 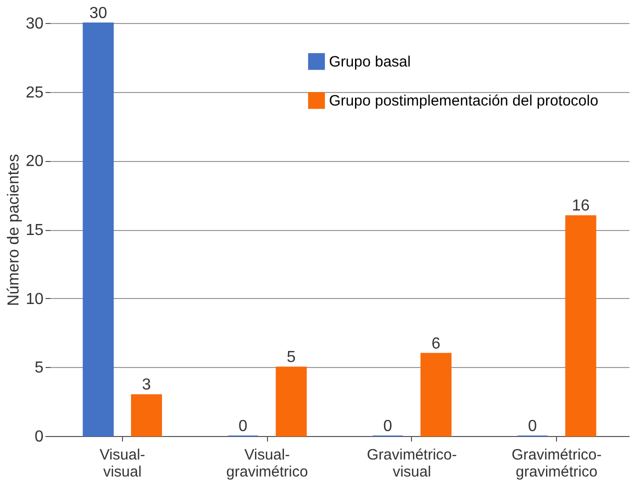 I want to click on y-tick-label: 20, so click(x=35, y=161).